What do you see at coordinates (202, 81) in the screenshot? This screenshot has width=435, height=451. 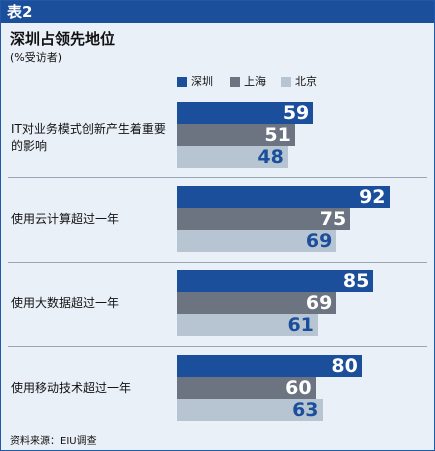 I see `legend-label-shenzhen: 深圳` at bounding box center [202, 81].